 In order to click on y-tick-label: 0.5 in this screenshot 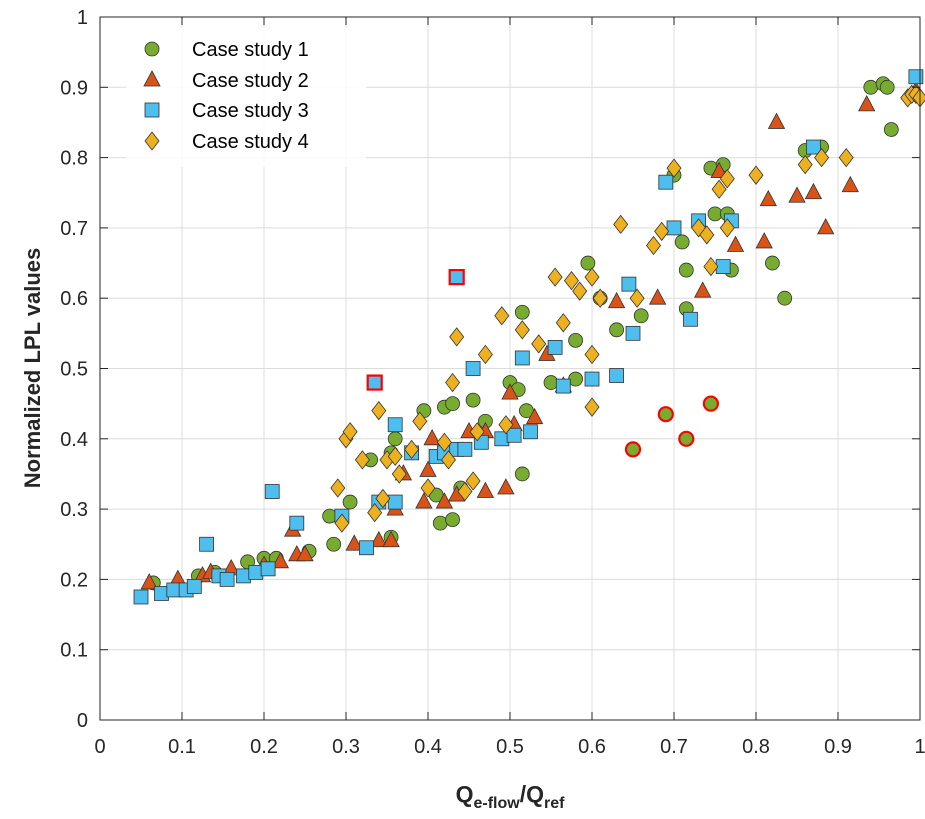, I will do `click(74, 370)`.